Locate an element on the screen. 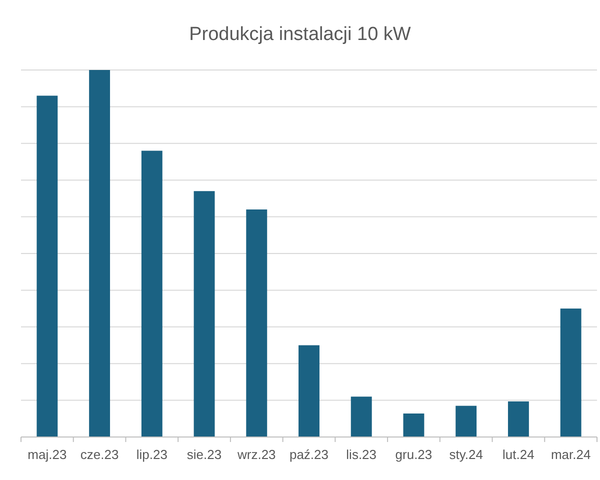 The image size is (600, 480). x-tick-label: lis.23 is located at coordinates (361, 454).